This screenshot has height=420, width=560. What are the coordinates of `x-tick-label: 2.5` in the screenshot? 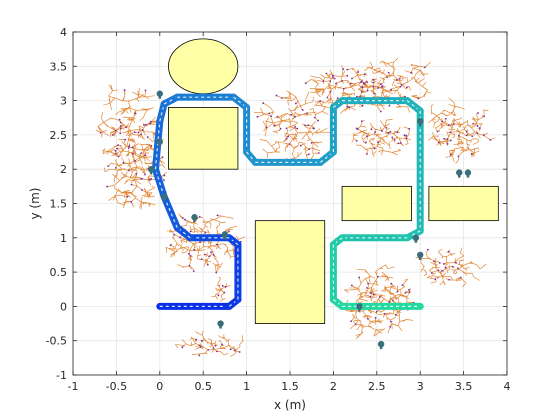 It's located at (377, 386).